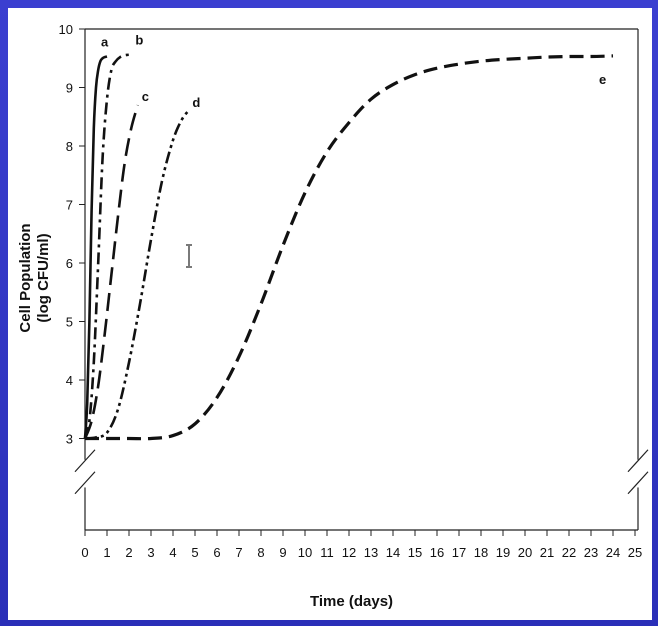  Describe the element at coordinates (84, 552) in the screenshot. I see `x-tick-label: 0` at that location.